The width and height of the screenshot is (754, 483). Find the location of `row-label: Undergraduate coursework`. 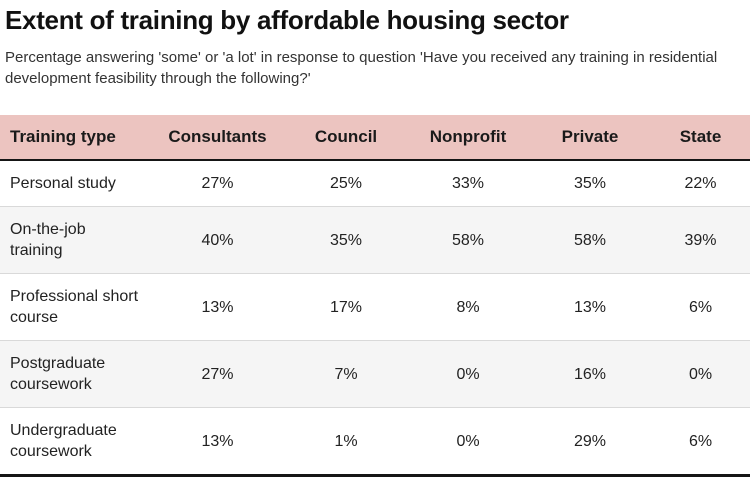

row-label: Undergraduate coursework is located at coordinates (63, 441).